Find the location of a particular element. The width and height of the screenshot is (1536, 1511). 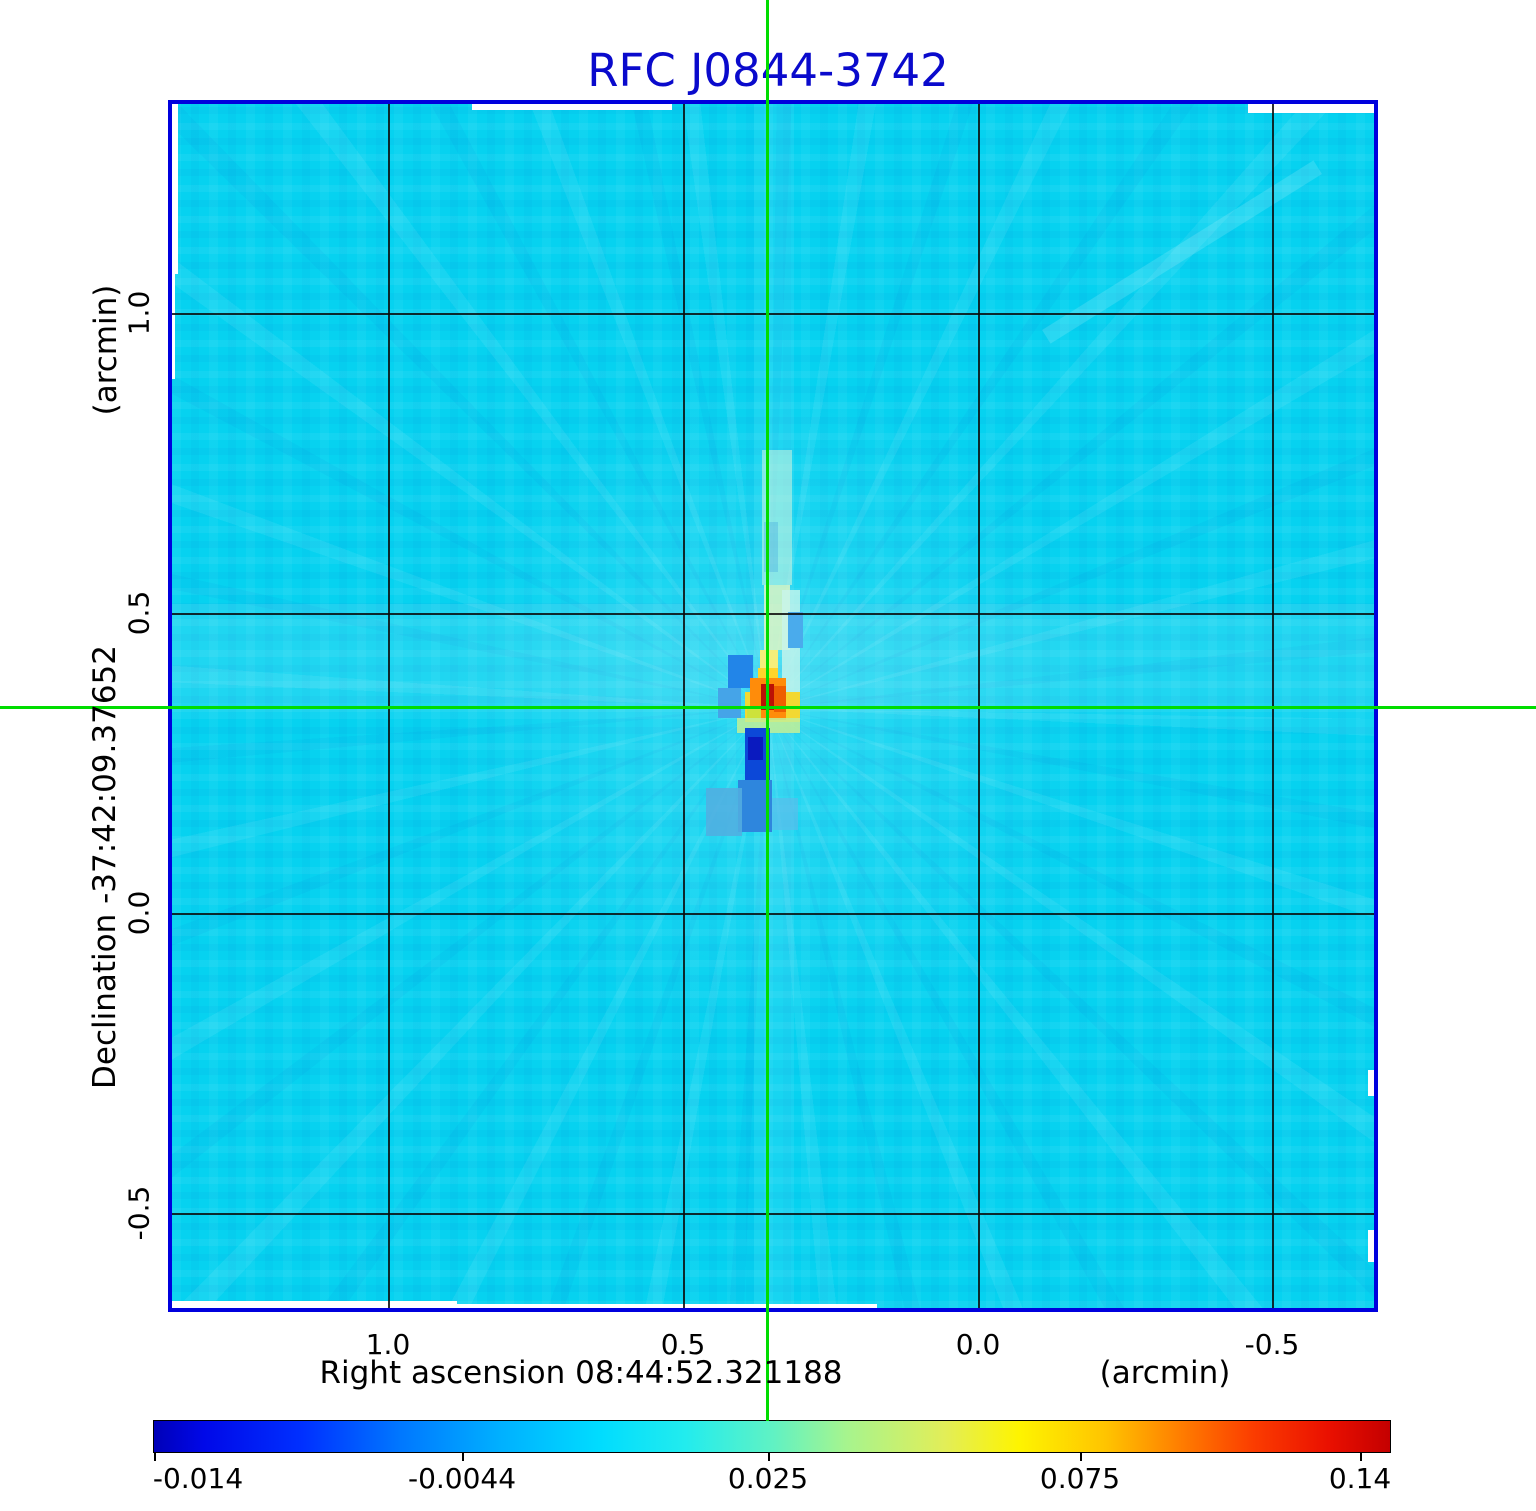

y-tick-label: 1.0 is located at coordinates (139, 313).